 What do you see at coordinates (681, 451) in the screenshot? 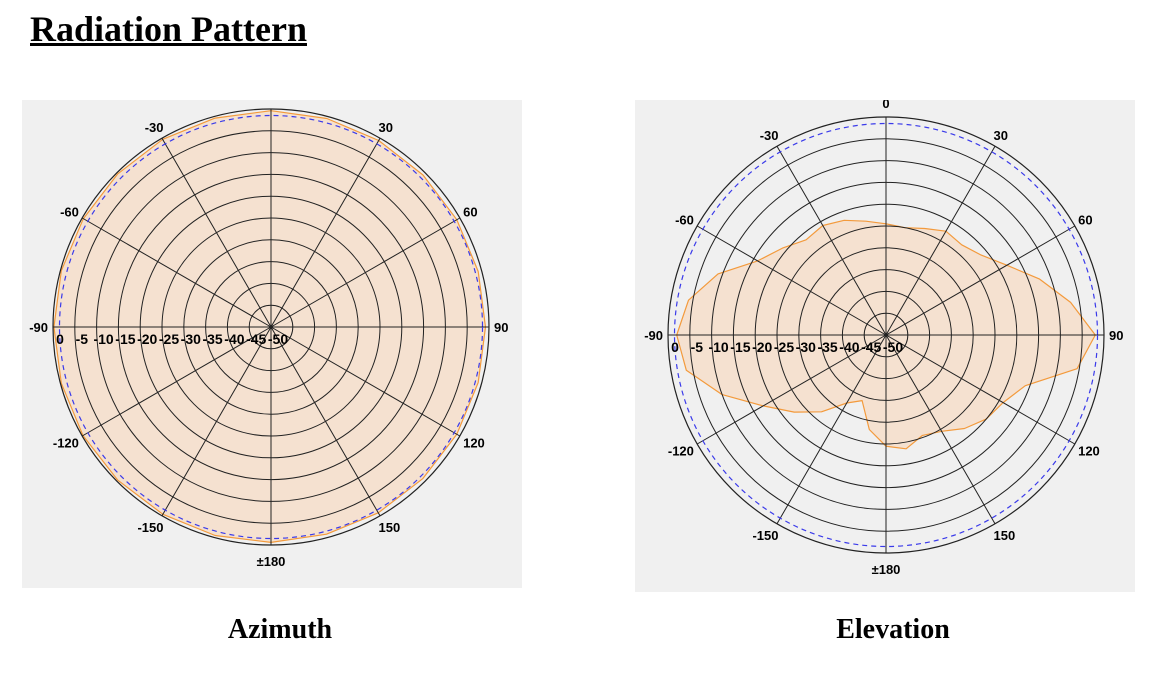
I see `elevation-angle-label: -120` at bounding box center [681, 451].